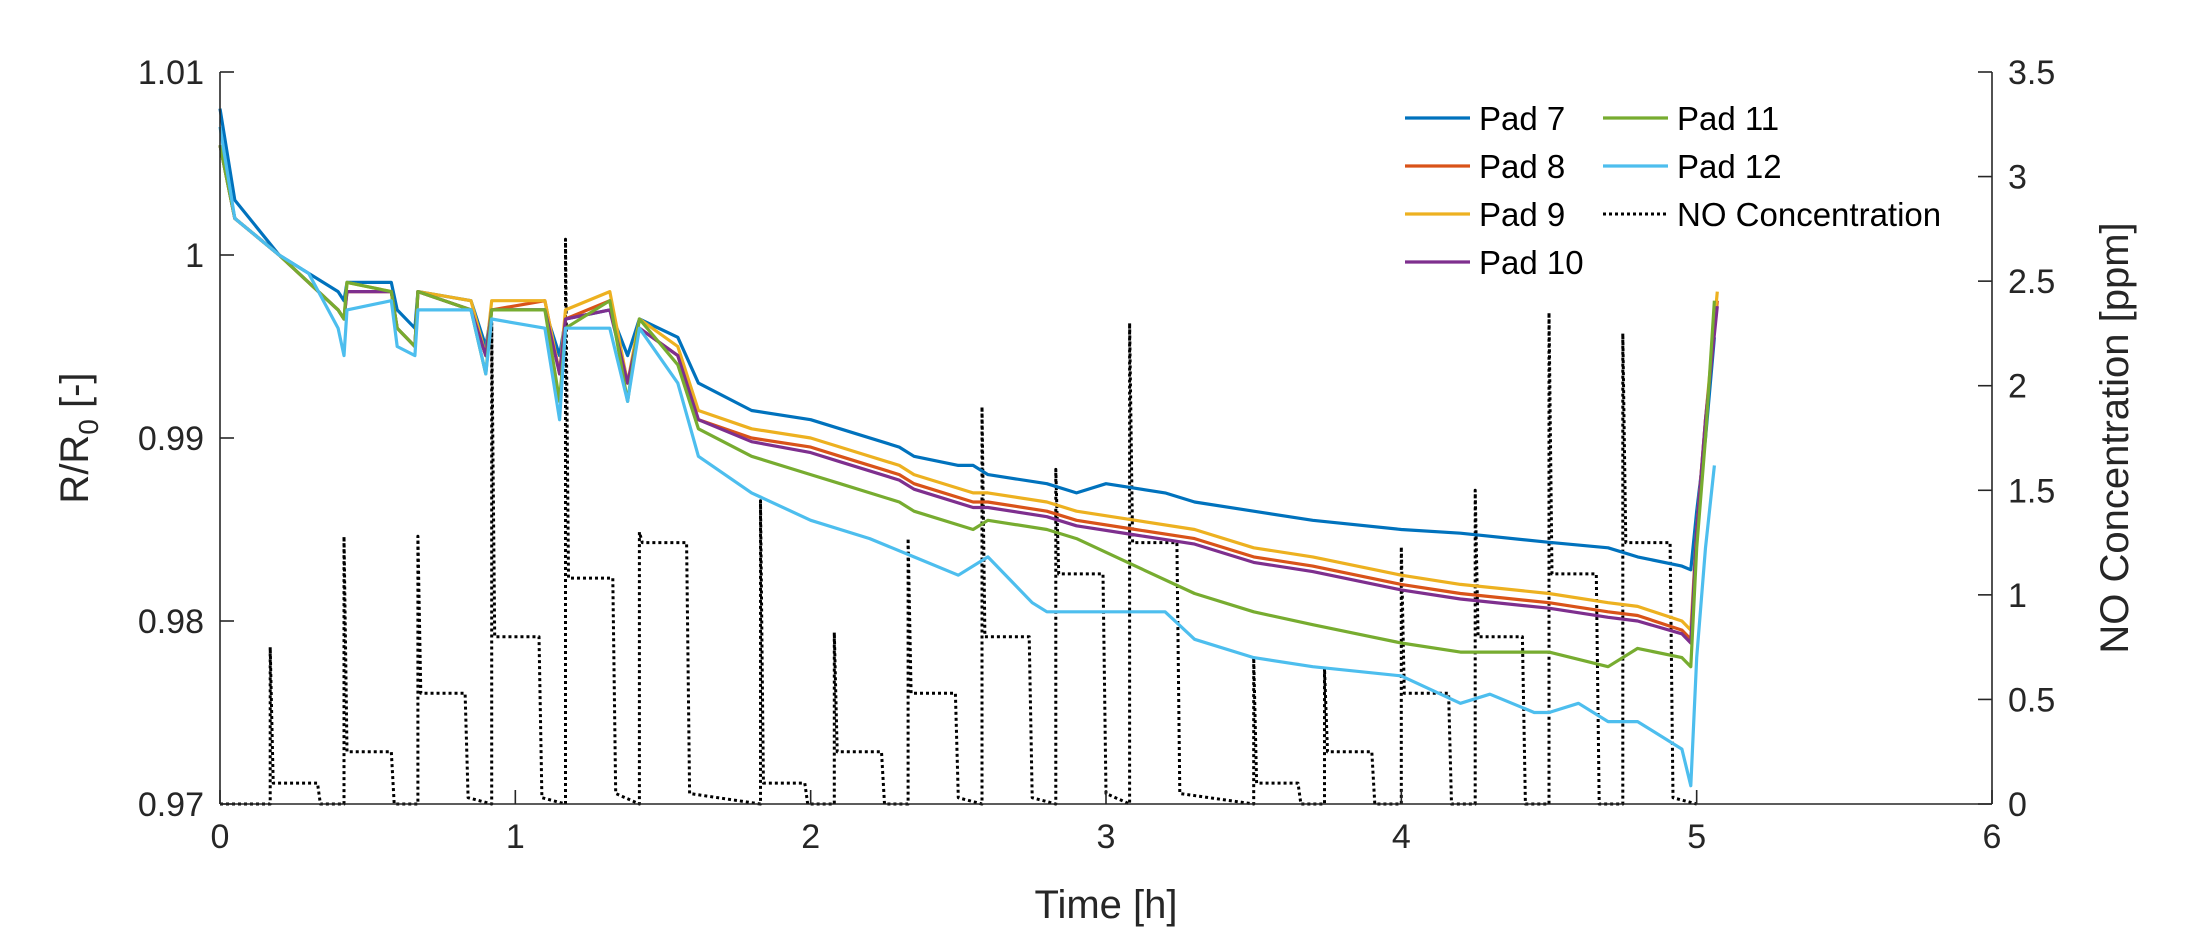  Describe the element at coordinates (2031, 700) in the screenshot. I see `y-right-tick-label: 0.5` at that location.